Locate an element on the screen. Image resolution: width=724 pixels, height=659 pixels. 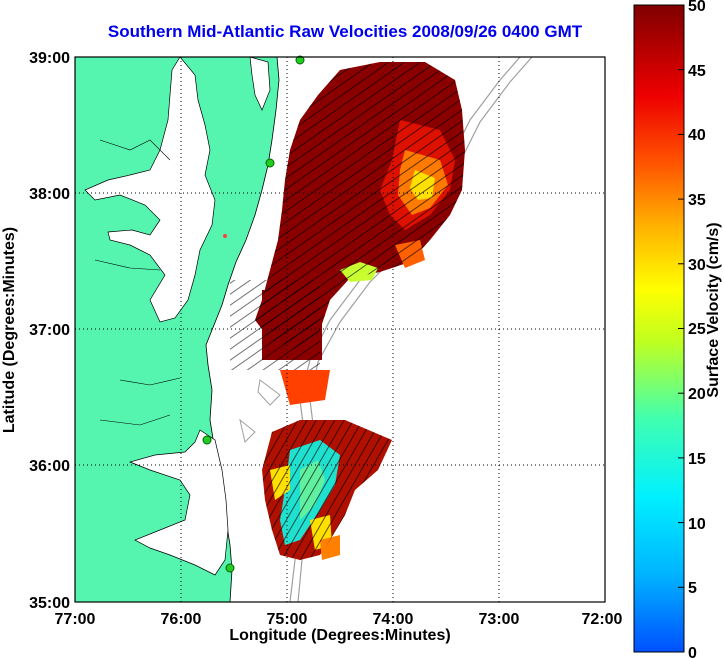
colorbar-tick: 30 is located at coordinates (697, 265).